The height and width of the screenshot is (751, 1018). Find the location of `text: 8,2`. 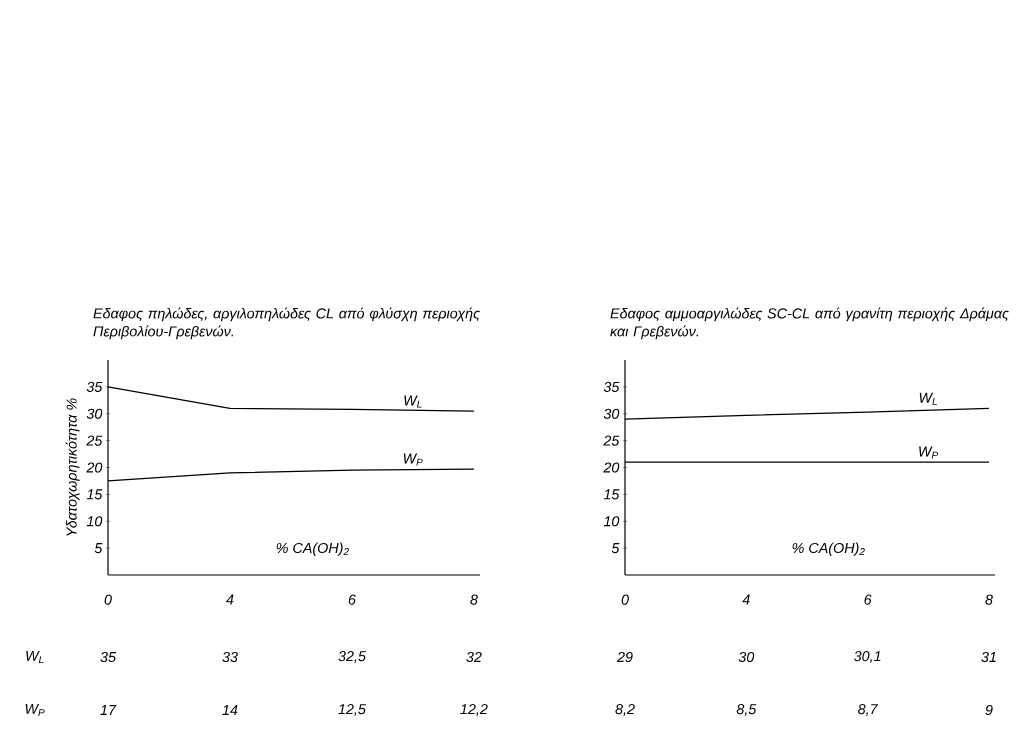

text: 8,2 is located at coordinates (625, 710).